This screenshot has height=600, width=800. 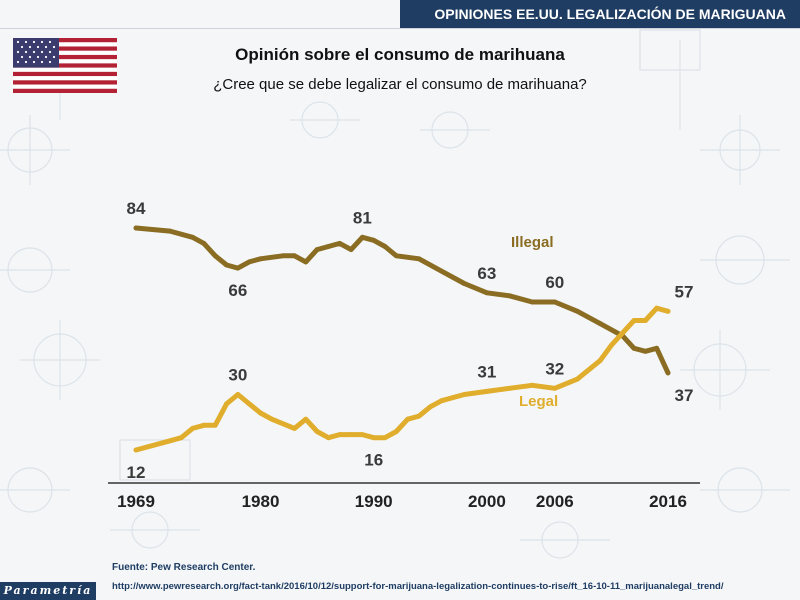 What do you see at coordinates (65, 65) in the screenshot?
I see `us-flag-icon` at bounding box center [65, 65].